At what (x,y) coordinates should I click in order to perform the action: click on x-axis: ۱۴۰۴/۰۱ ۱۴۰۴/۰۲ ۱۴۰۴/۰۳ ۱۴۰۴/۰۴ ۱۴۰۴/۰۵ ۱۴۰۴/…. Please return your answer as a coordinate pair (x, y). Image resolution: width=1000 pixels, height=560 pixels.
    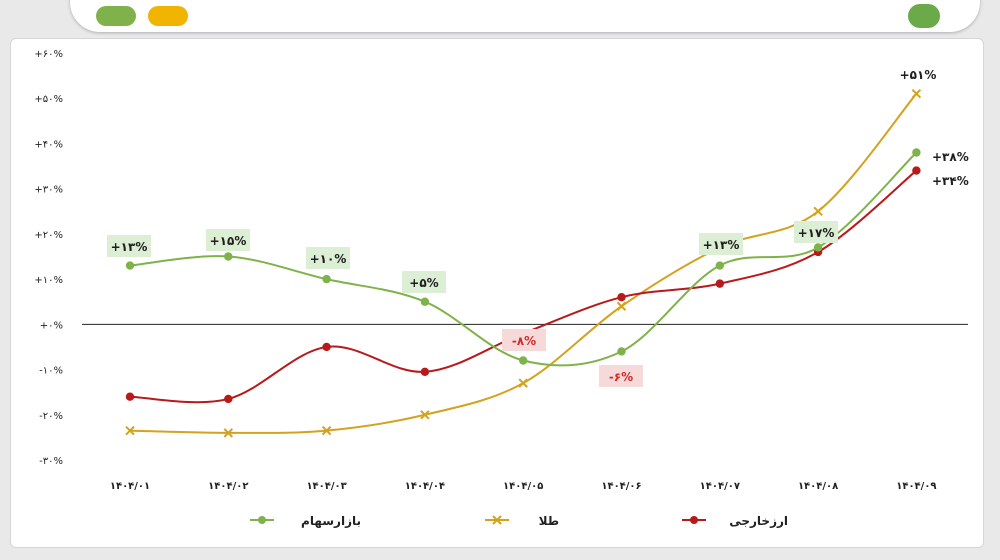
    Looking at the image, I should click on (523, 486).